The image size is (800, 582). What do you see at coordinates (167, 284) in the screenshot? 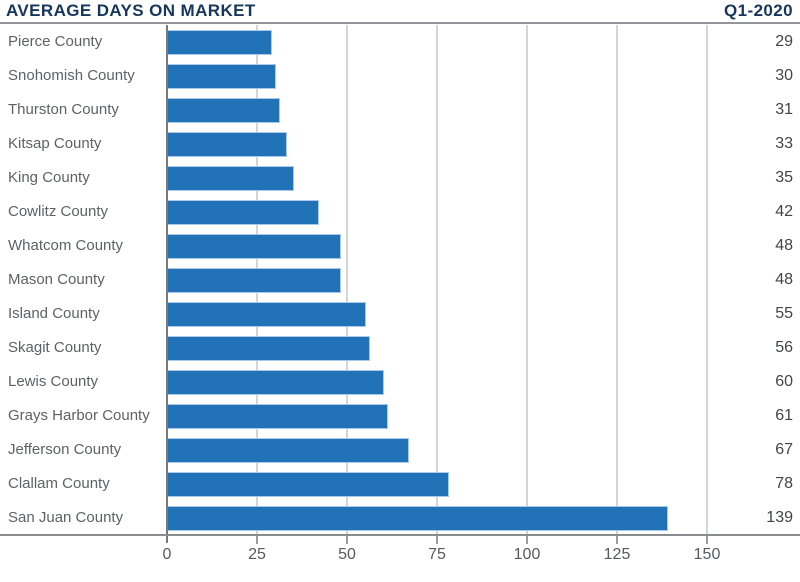
I see `y-axis-line` at bounding box center [167, 284].